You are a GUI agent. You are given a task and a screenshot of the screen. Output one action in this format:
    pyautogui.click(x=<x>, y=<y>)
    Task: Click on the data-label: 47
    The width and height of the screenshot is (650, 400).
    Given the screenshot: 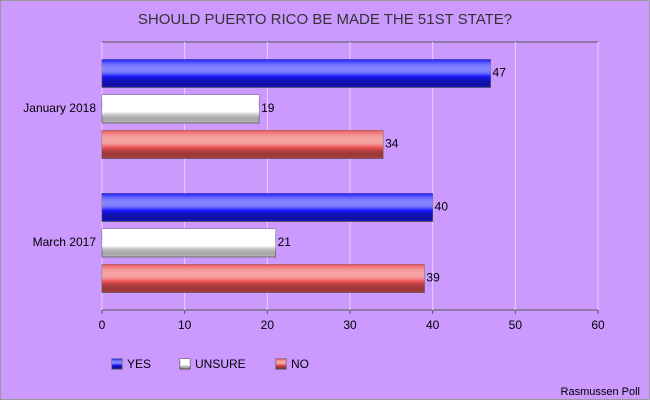 What is the action you would take?
    pyautogui.click(x=500, y=73)
    